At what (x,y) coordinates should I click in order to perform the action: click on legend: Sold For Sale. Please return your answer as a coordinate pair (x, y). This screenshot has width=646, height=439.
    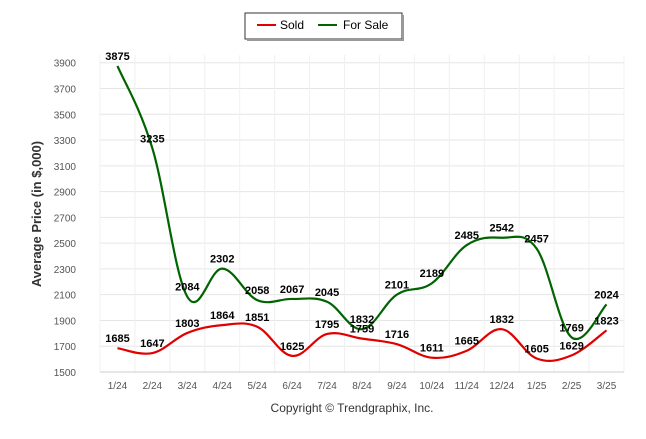
    Looking at the image, I should click on (324, 26).